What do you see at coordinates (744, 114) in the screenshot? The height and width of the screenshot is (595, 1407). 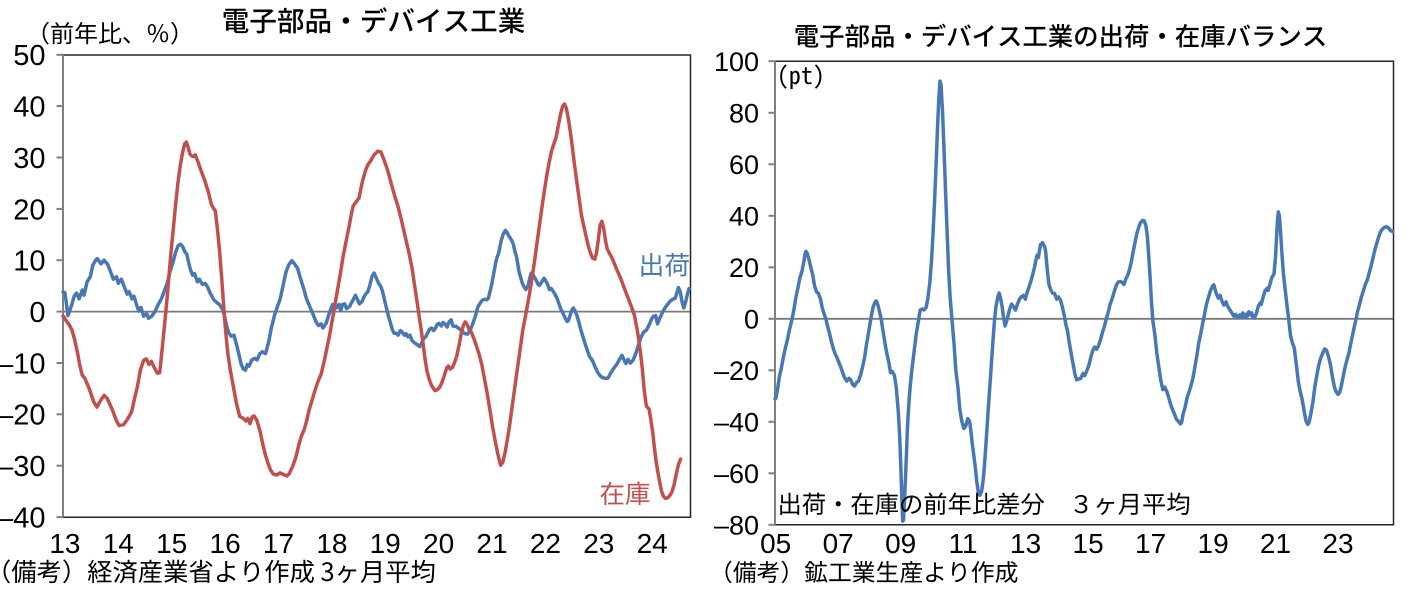 I see `svg-text: 80` at bounding box center [744, 114].